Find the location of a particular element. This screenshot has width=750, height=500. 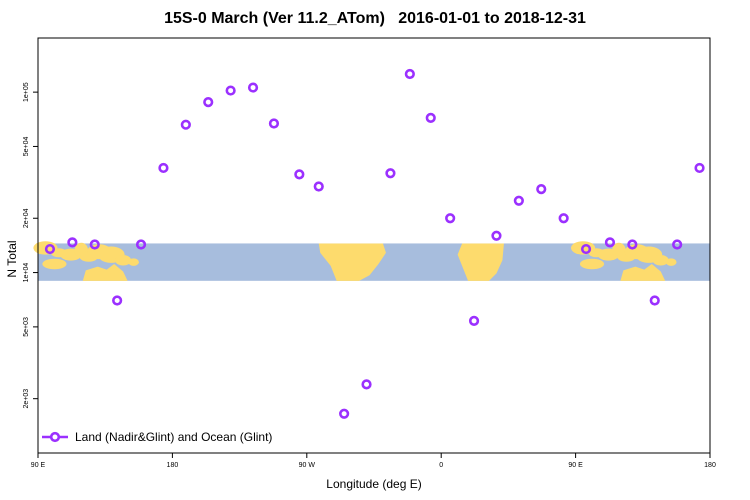

x-axis-label: Longitude (deg E) is located at coordinates (374, 484).